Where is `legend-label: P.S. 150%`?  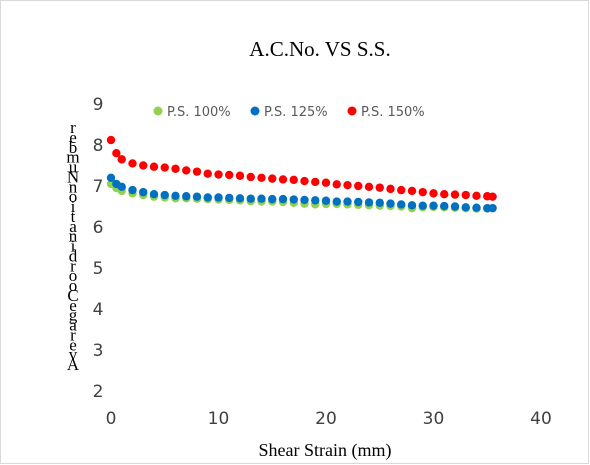
legend-label: P.S. 150% is located at coordinates (393, 112).